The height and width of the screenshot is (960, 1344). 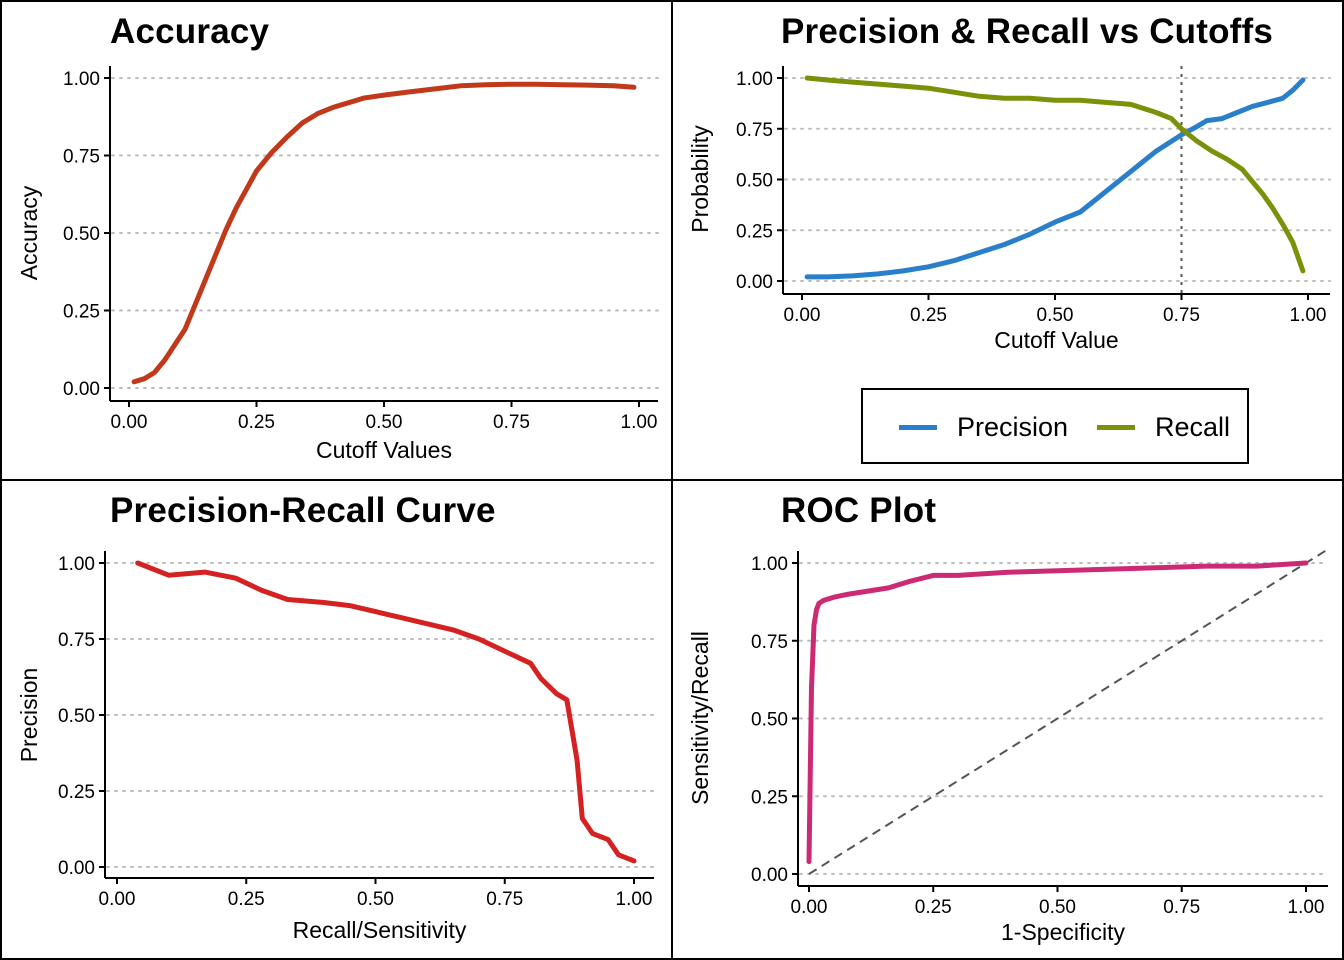 What do you see at coordinates (1057, 712) in the screenshot?
I see `roc-plot-series-line` at bounding box center [1057, 712].